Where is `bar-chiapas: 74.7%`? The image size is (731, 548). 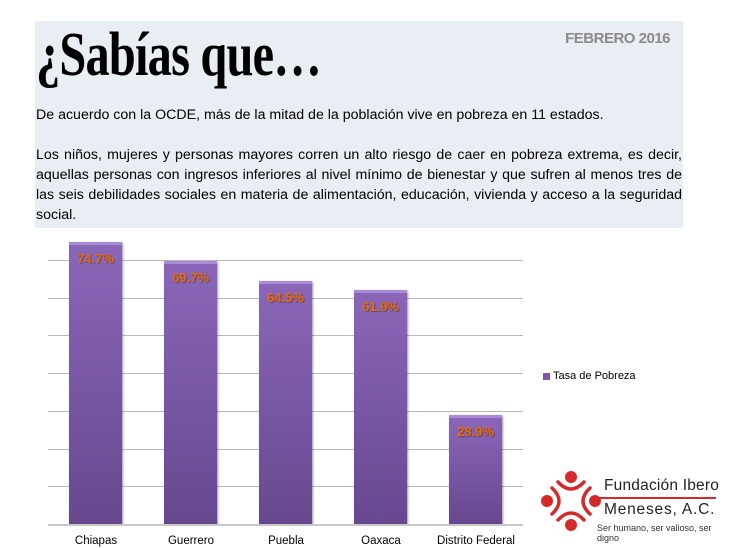 bar-chiapas: 74.7% is located at coordinates (95, 383).